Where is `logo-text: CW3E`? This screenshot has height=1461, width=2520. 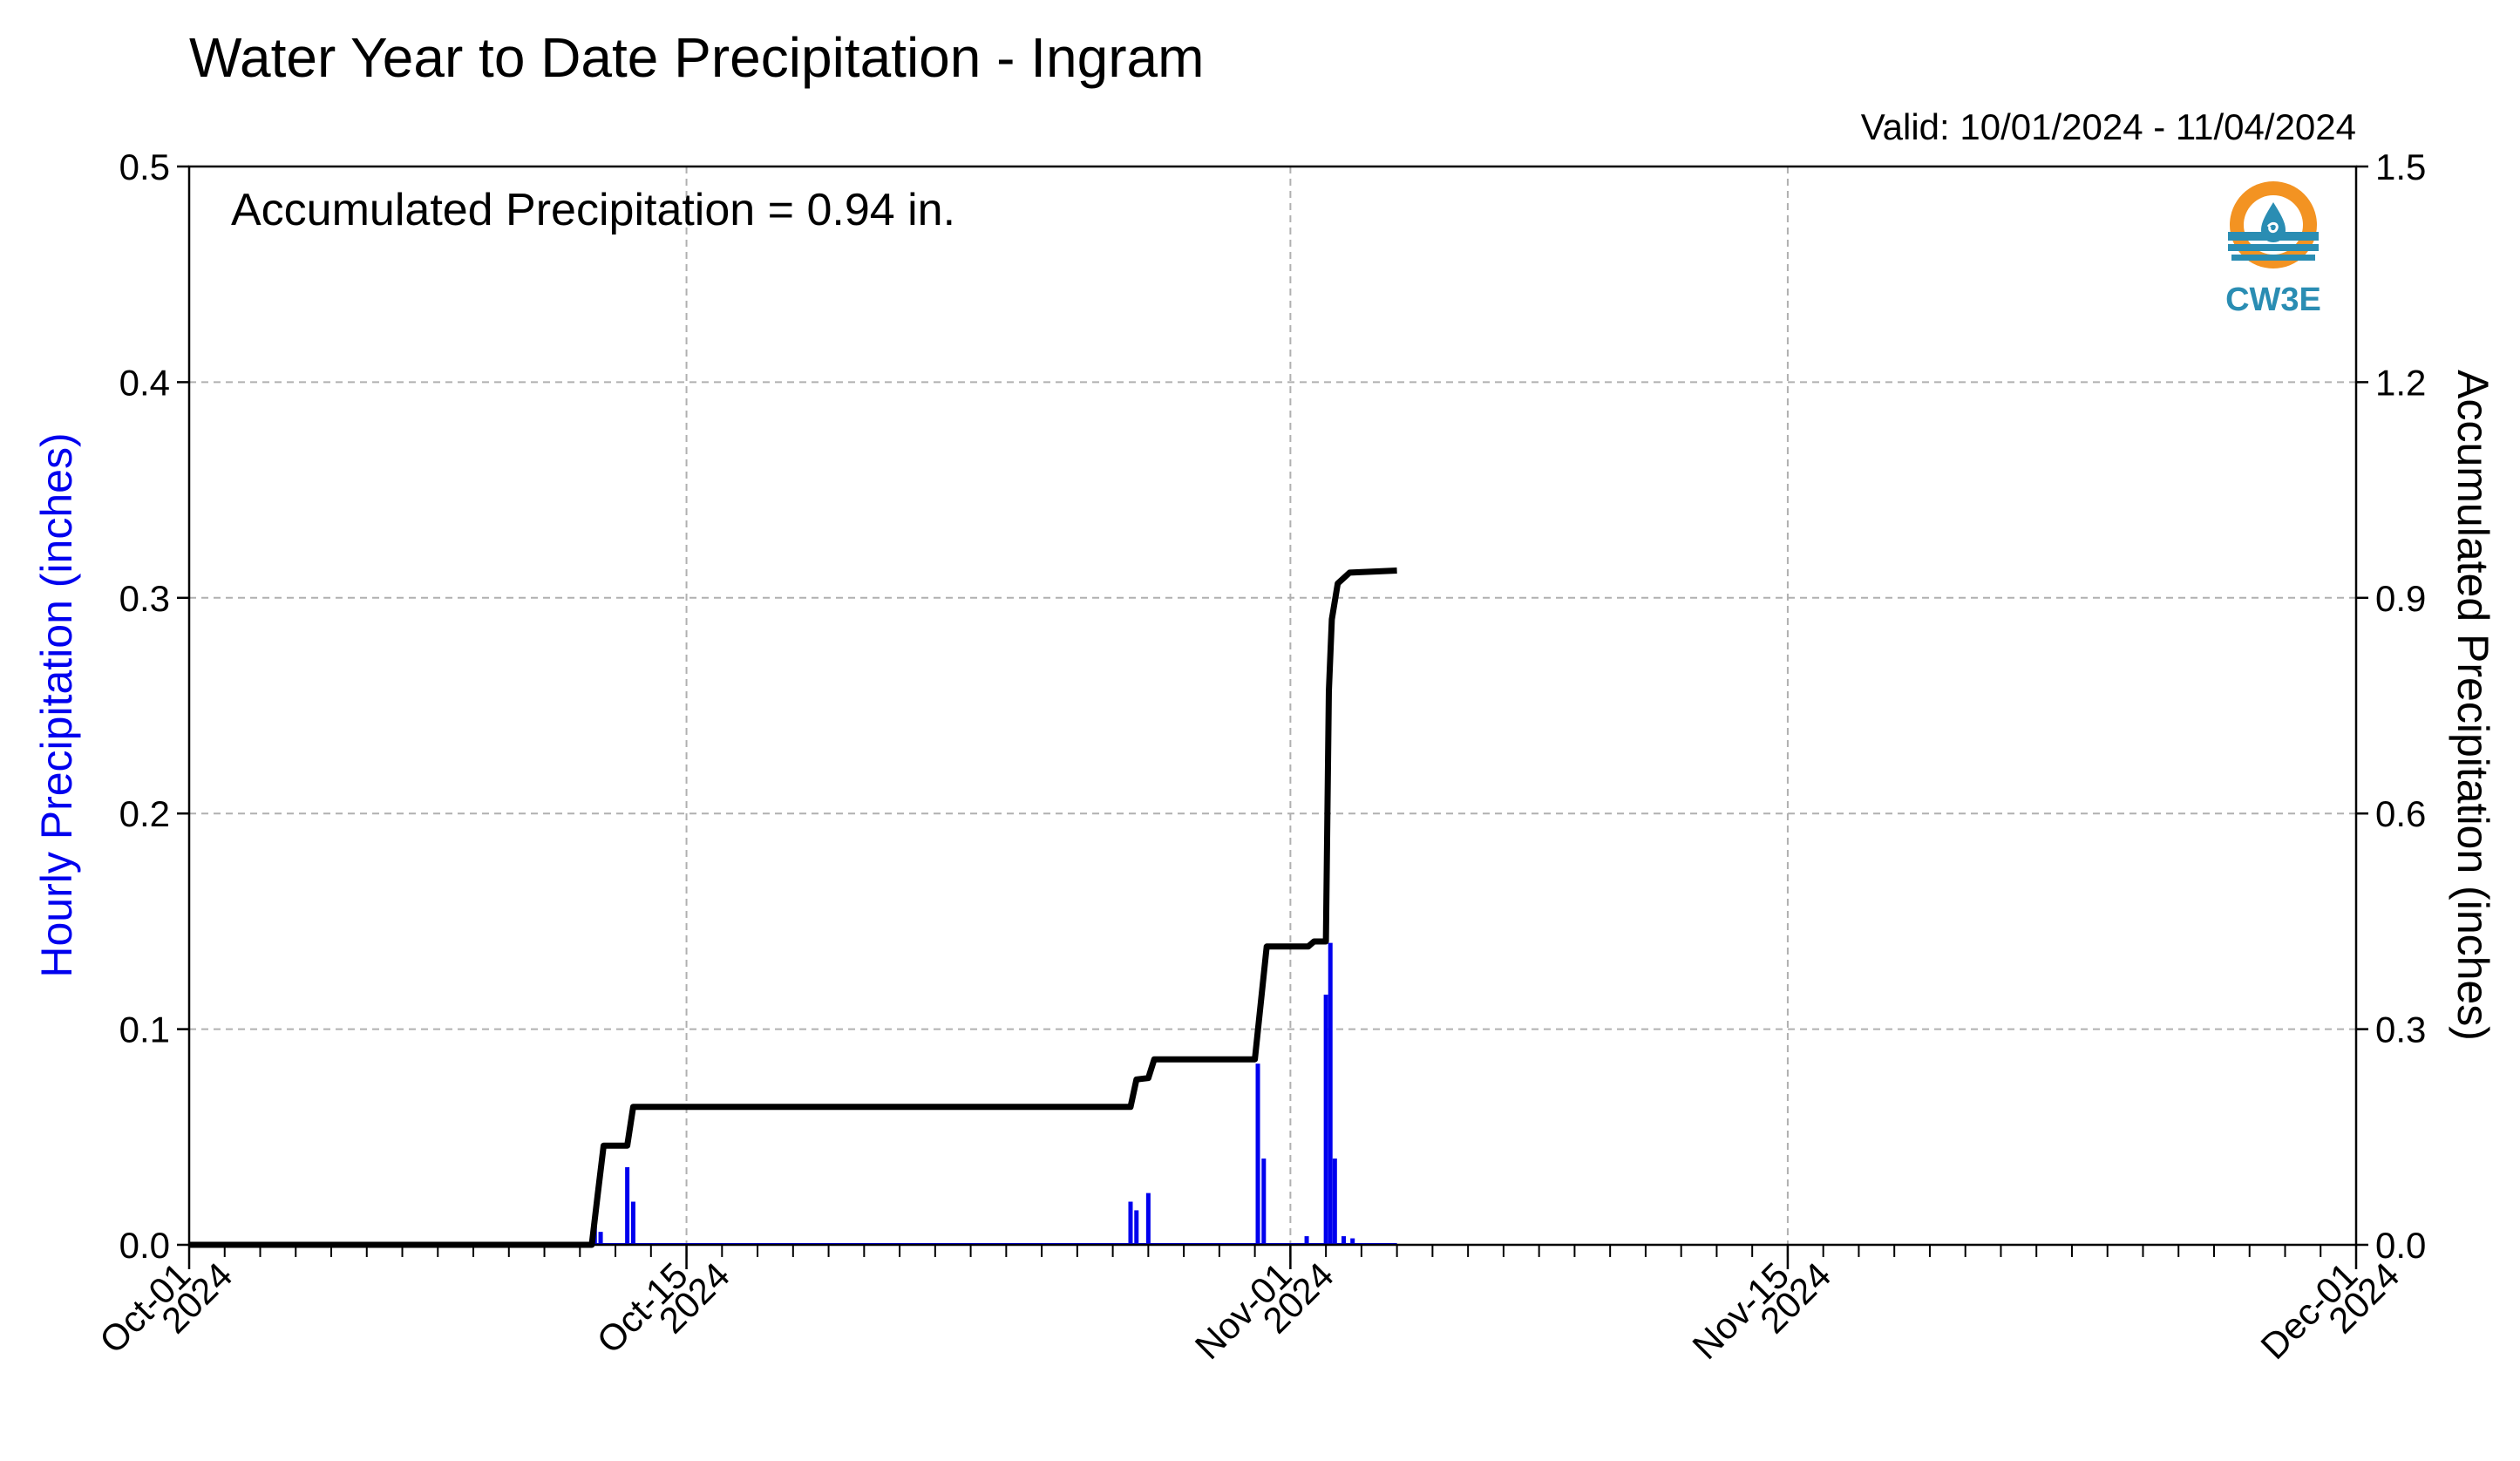
logo-text: CW3E is located at coordinates (2273, 300).